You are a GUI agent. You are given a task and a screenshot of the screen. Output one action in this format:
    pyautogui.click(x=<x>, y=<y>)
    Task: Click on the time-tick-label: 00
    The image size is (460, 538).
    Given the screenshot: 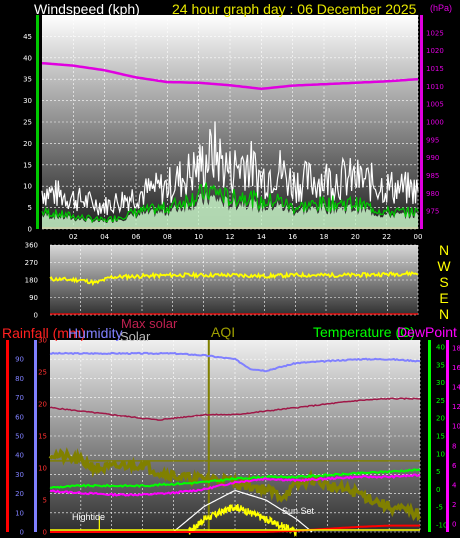 What is the action you would take?
    pyautogui.click(x=418, y=237)
    